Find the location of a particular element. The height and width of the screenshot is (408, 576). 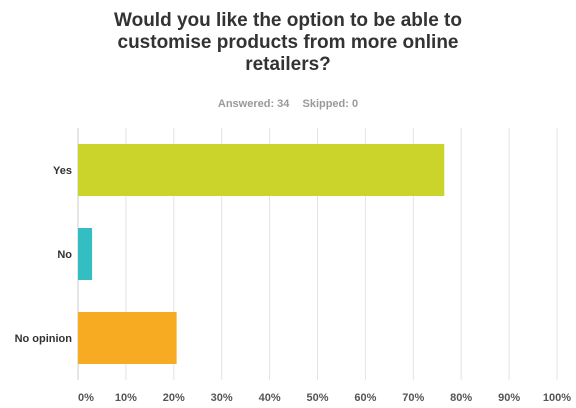

category-label: Yes is located at coordinates (62, 171).